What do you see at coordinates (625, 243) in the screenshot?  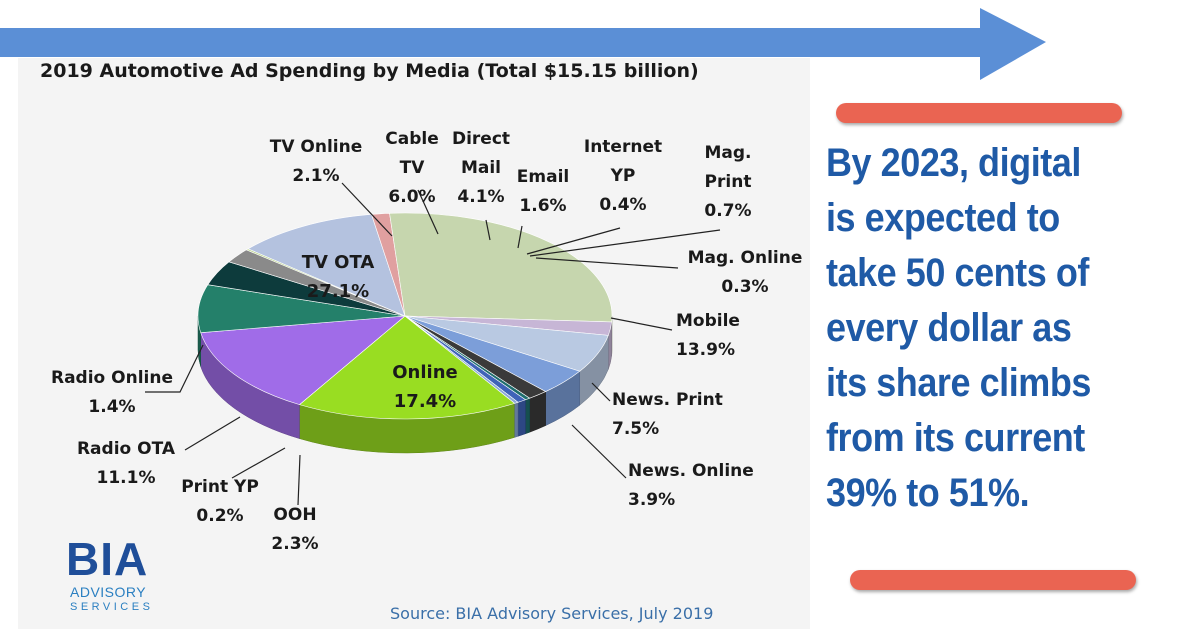 I see `leader-line-mag-print` at bounding box center [625, 243].